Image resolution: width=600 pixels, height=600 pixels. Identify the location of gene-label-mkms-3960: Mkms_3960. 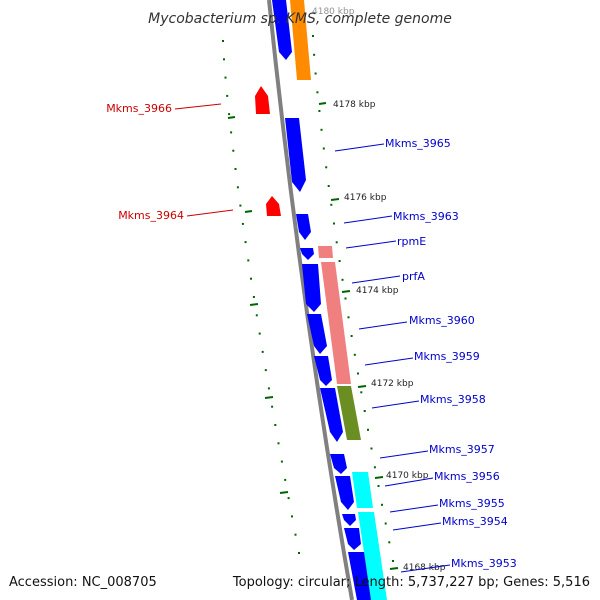
(442, 320).